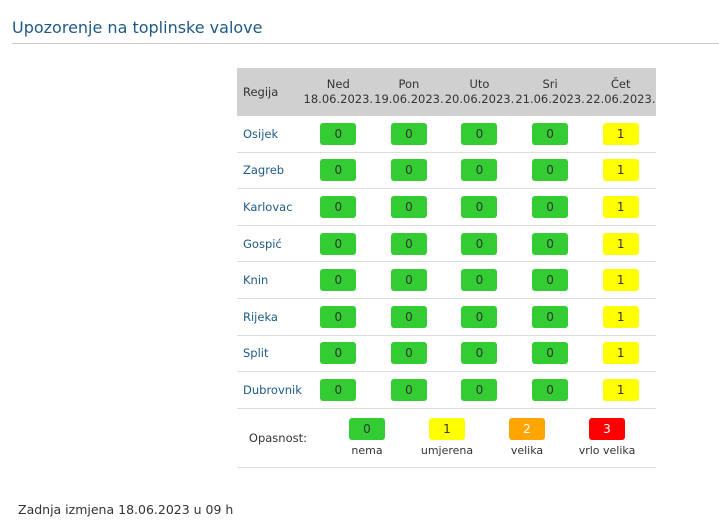 The image size is (719, 527). I want to click on region-link: Zagreb, so click(264, 170).